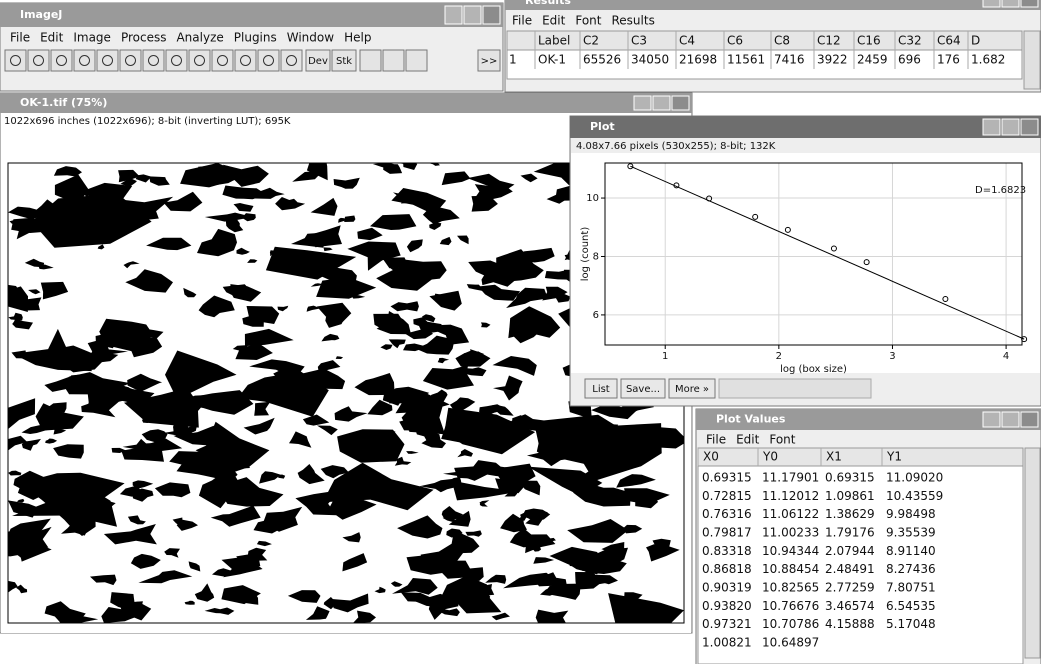 This screenshot has width=1041, height=664. What do you see at coordinates (727, 551) in the screenshot?
I see `table-cell: 0.83318` at bounding box center [727, 551].